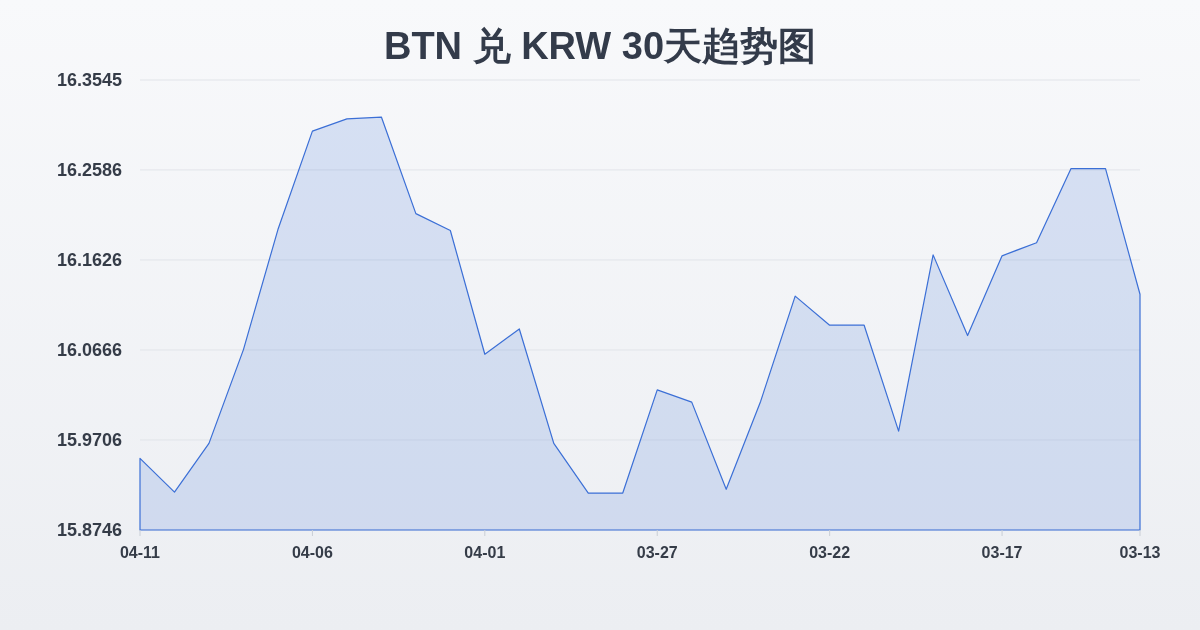  I want to click on y-tick-label: 16.0666, so click(89, 349).